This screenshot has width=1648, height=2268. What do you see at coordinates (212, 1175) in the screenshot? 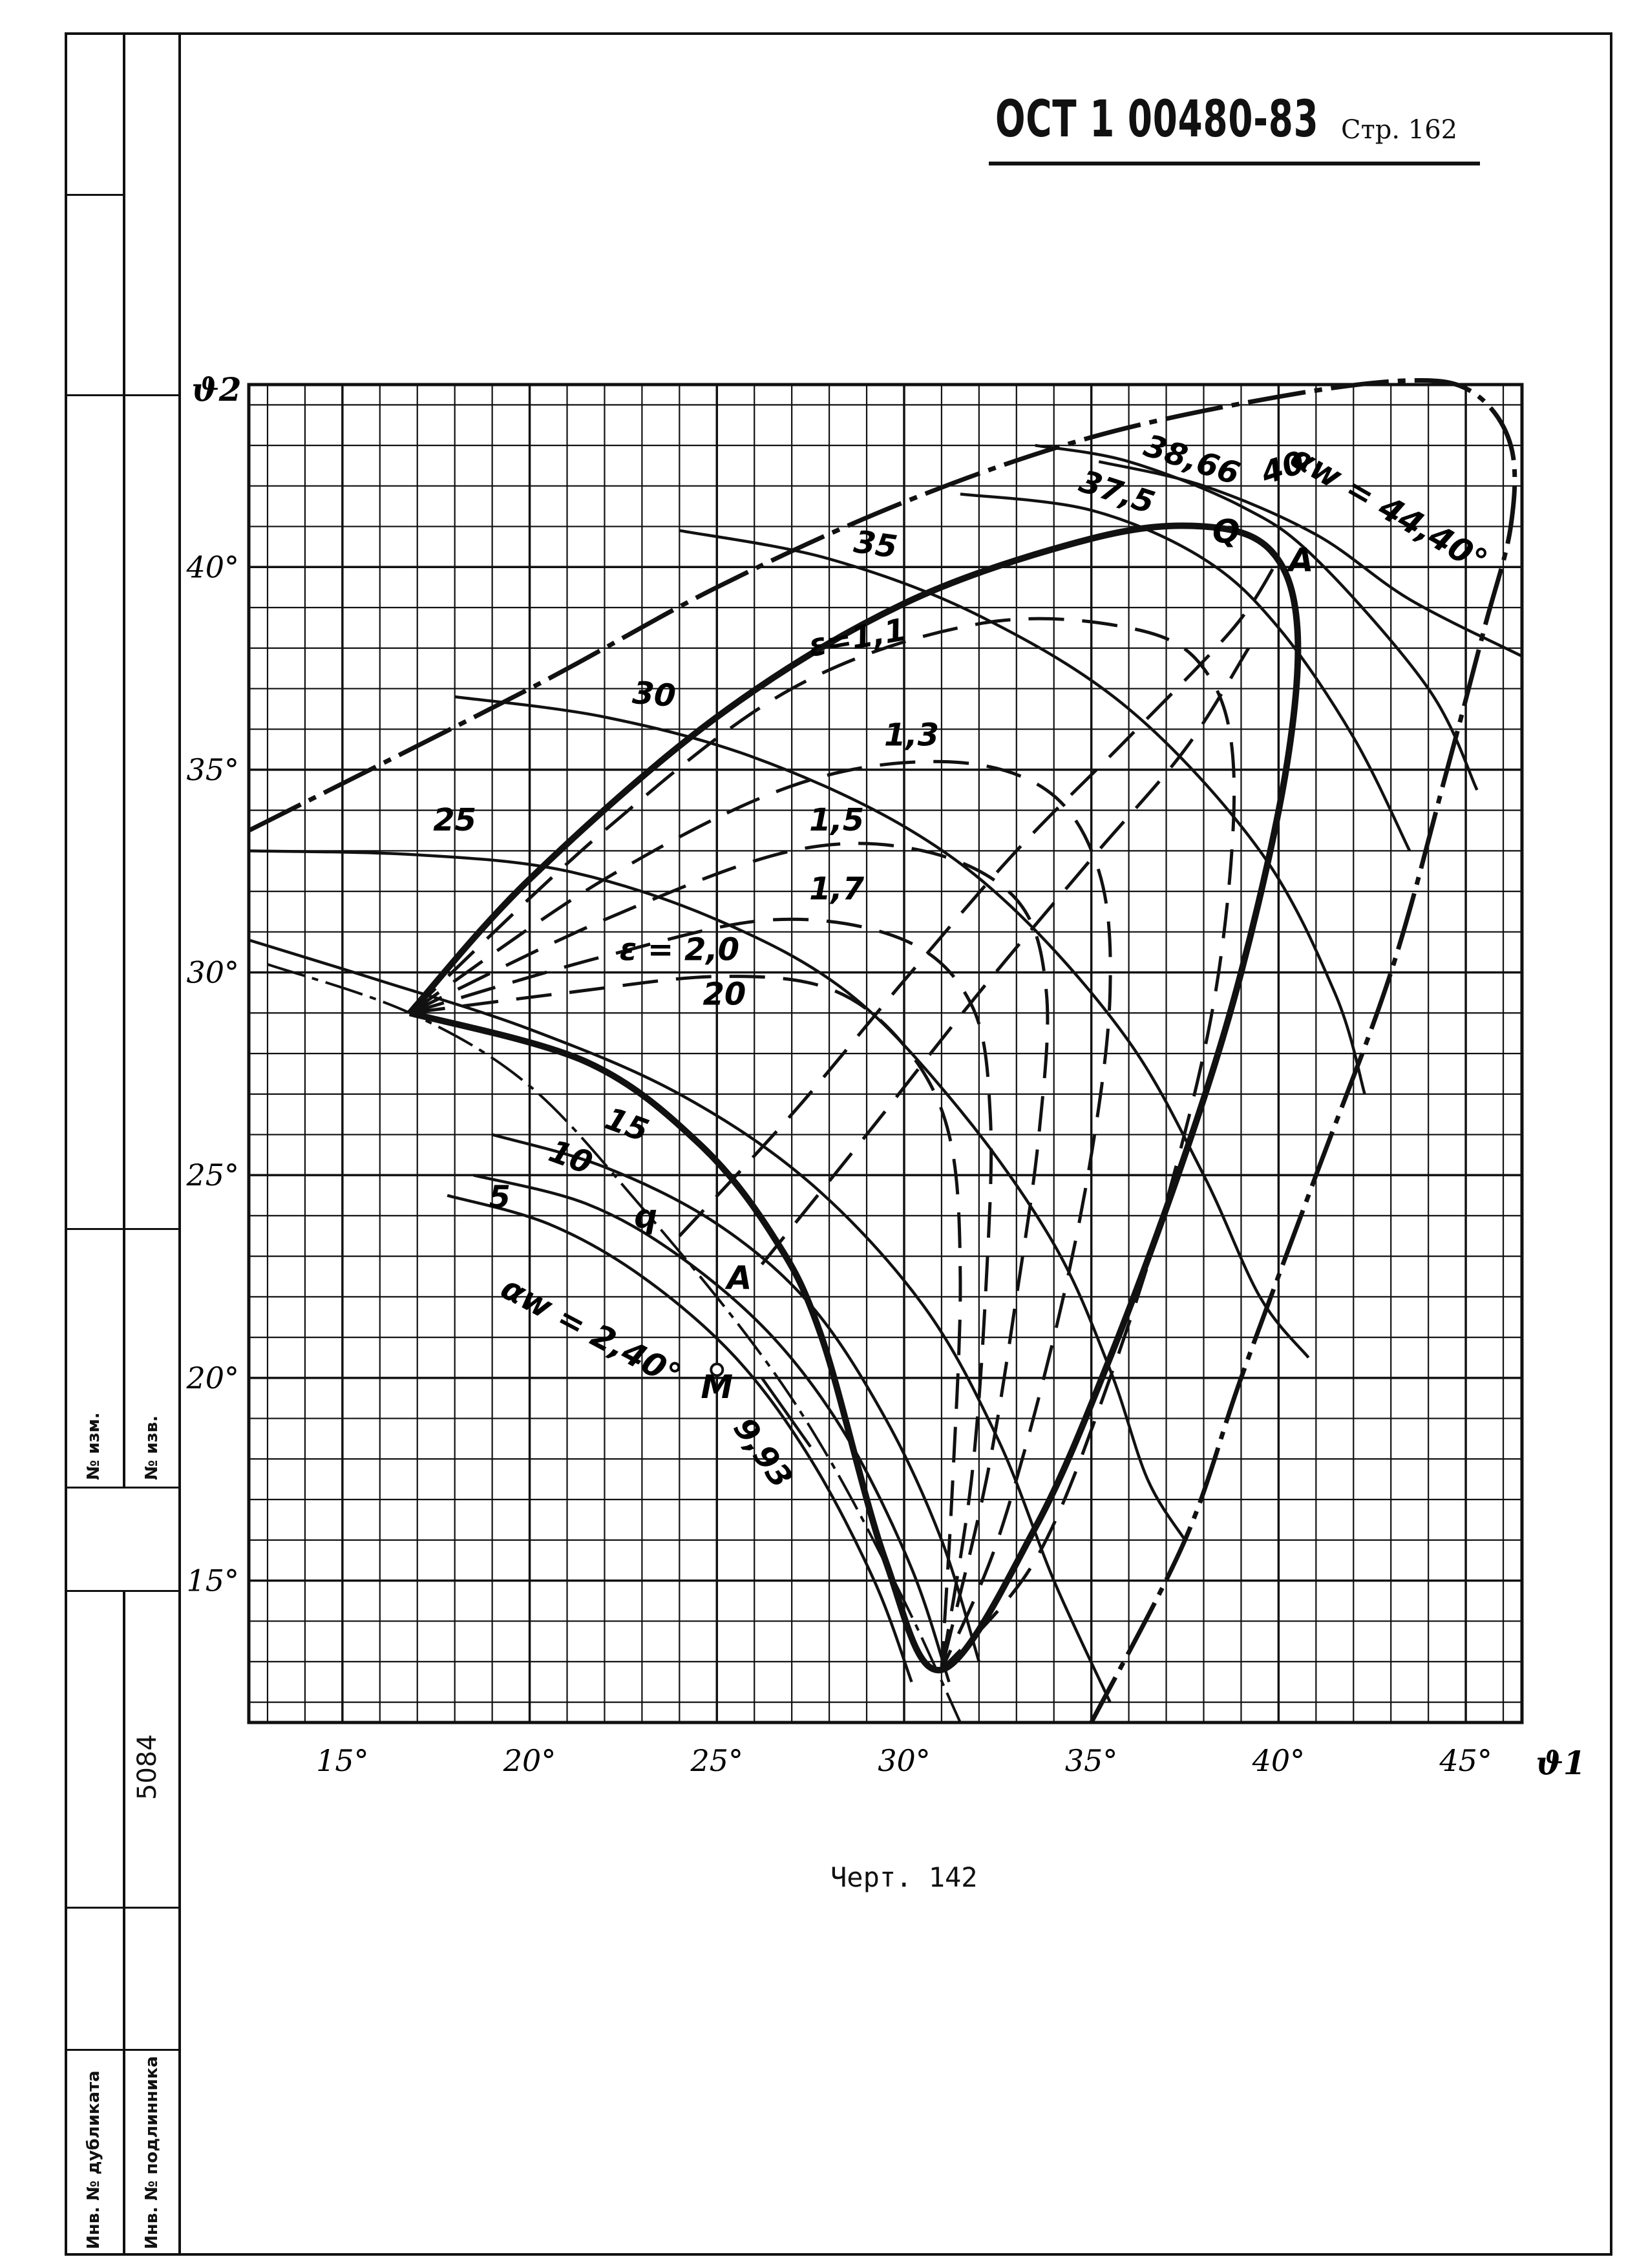
I see `y-tick-label: 25°` at bounding box center [212, 1175].